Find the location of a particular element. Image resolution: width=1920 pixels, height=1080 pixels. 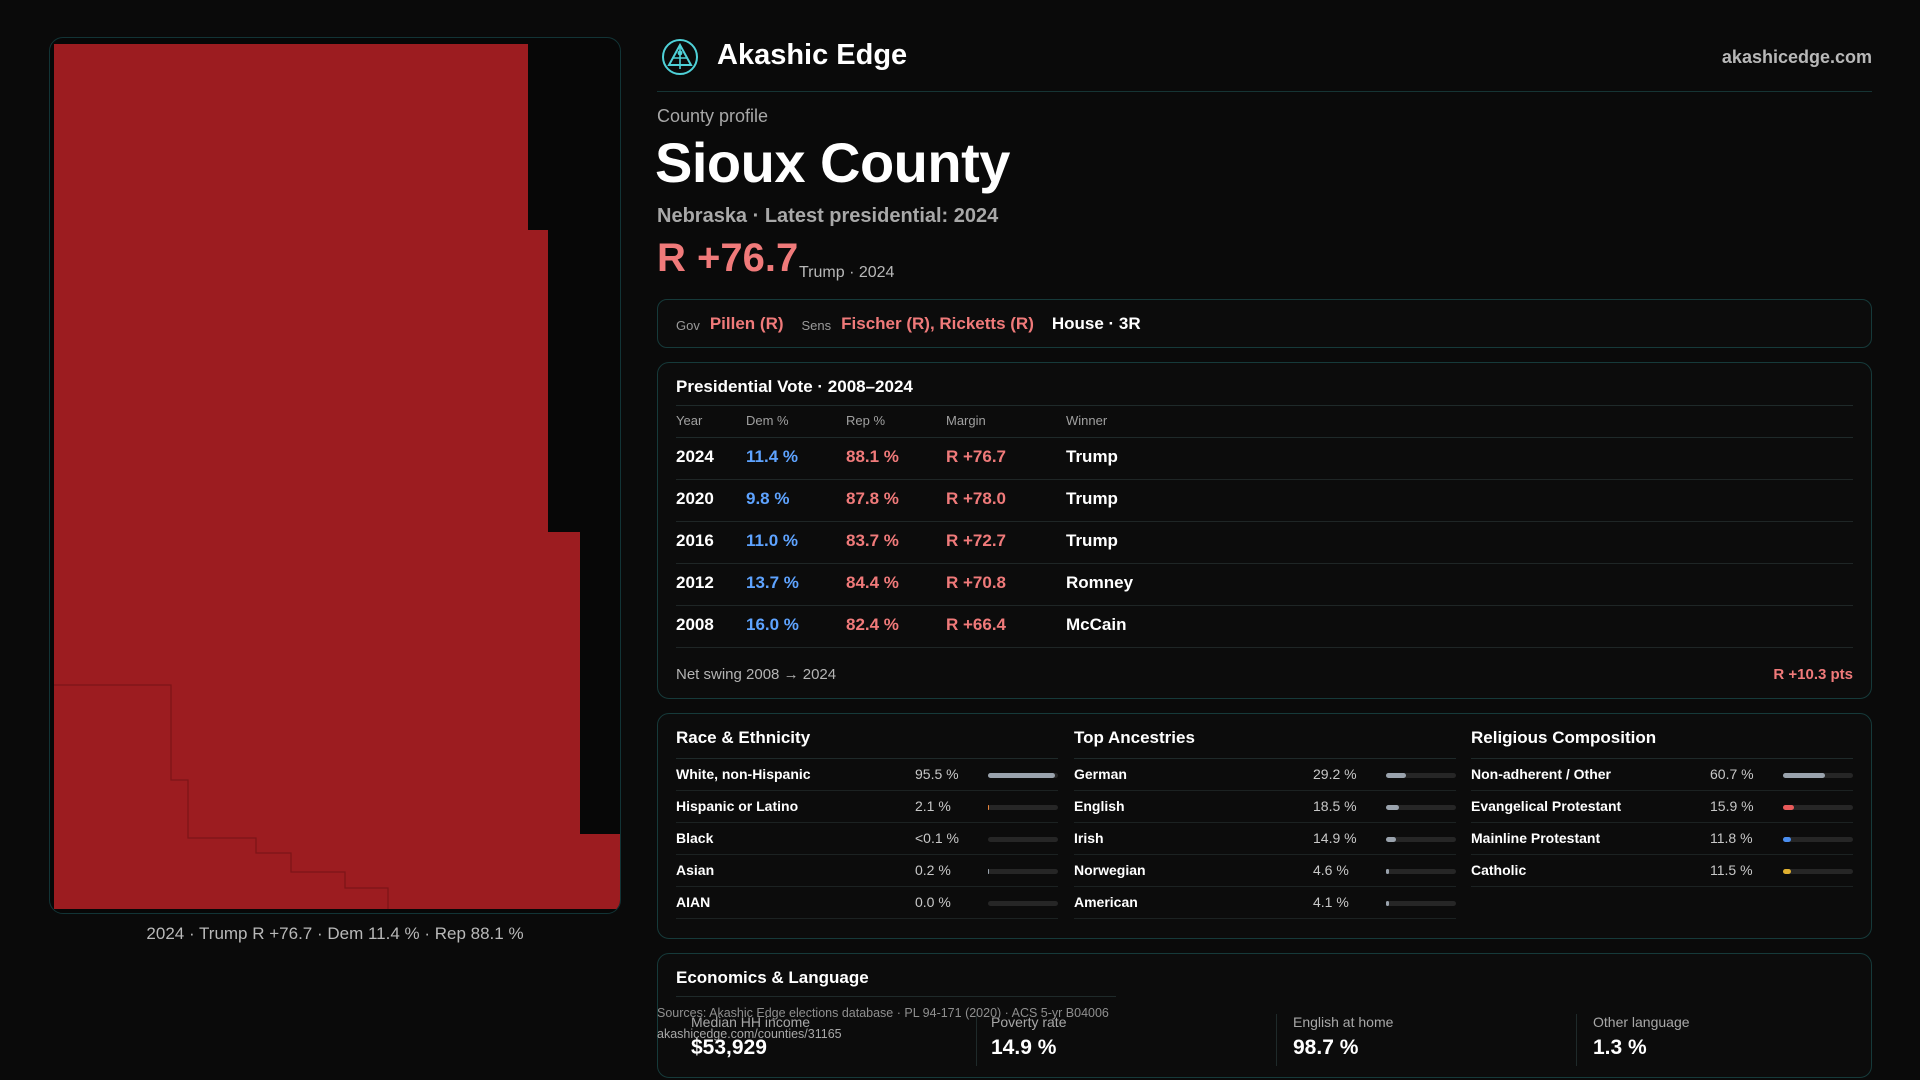

cell-winner: Trump is located at coordinates (1092, 456).